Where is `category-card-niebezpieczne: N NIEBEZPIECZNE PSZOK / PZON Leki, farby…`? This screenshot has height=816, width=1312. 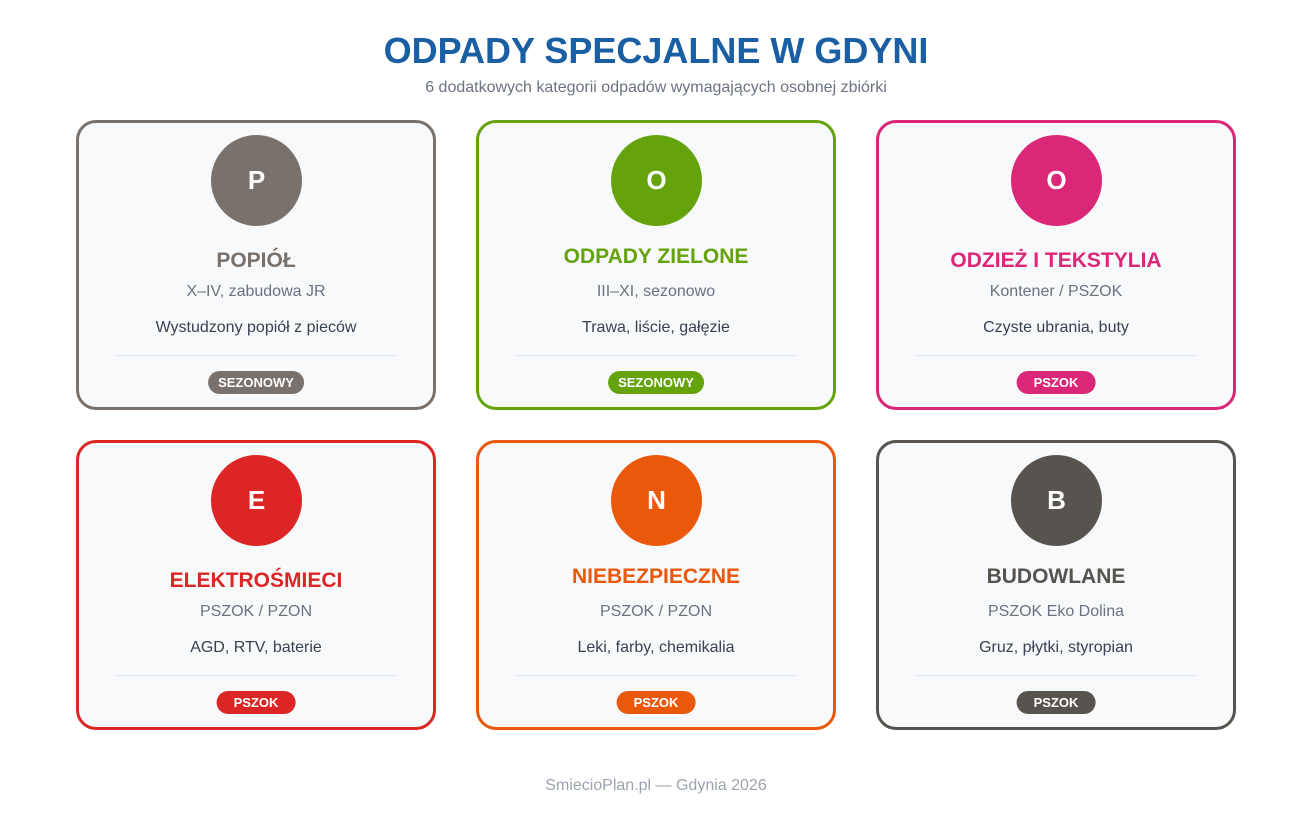 category-card-niebezpieczne: N NIEBEZPIECZNE PSZOK / PZON Leki, farby… is located at coordinates (656, 585).